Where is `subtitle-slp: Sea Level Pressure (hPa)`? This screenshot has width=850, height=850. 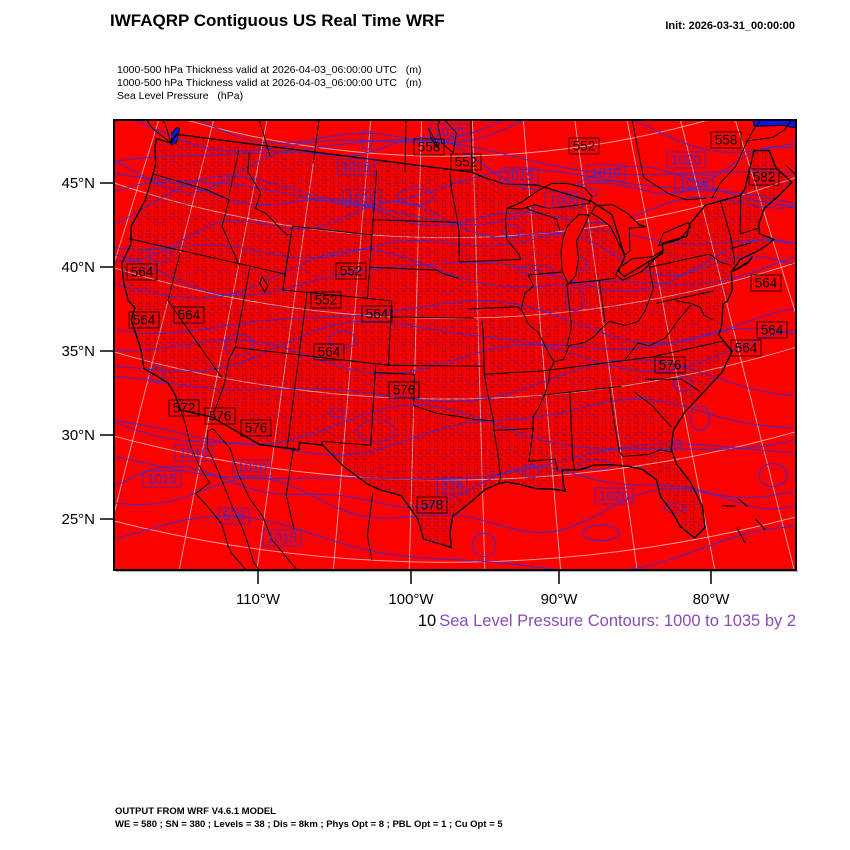 subtitle-slp: Sea Level Pressure (hPa) is located at coordinates (180, 96).